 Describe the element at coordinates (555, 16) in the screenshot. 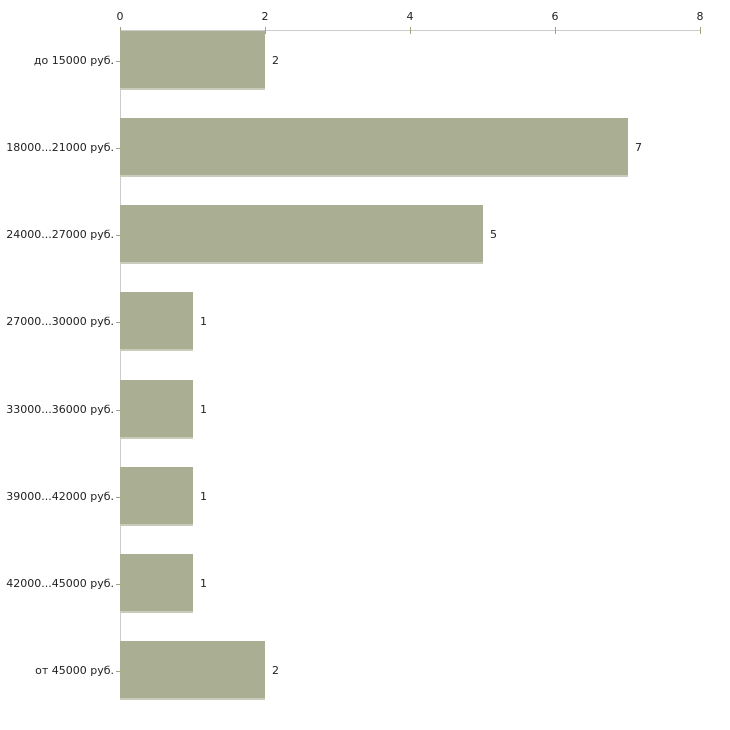

I see `x-tick-label: 6` at that location.